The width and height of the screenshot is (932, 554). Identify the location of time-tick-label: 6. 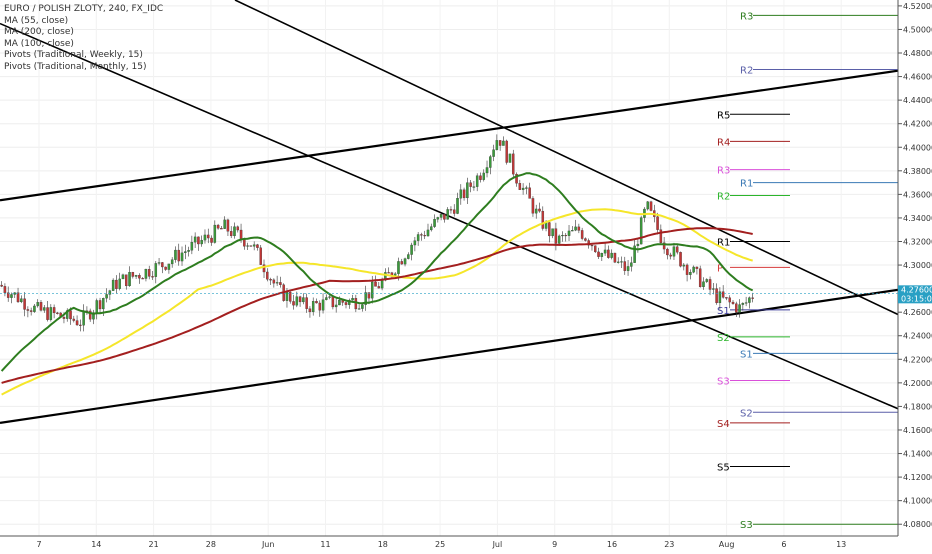
(783, 544).